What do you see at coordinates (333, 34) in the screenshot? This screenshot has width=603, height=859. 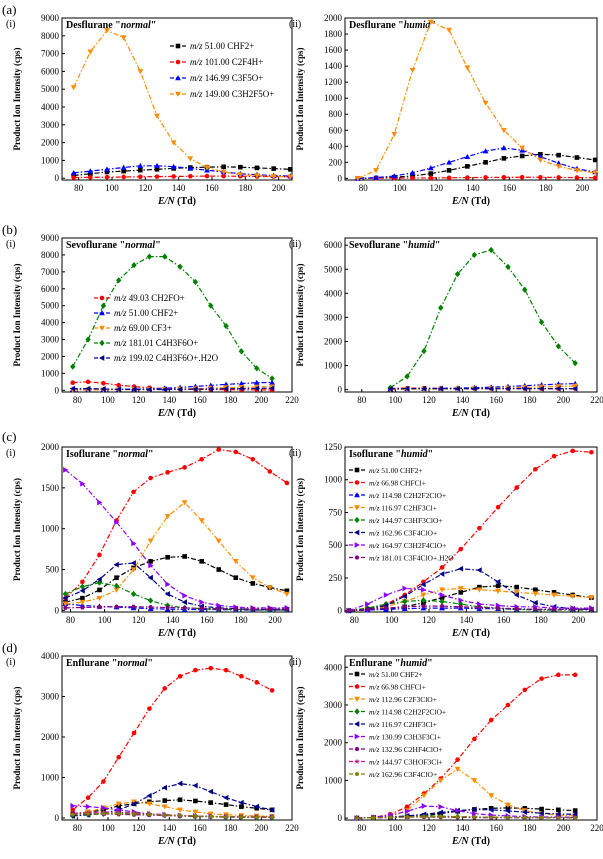 I see `y-tick-label: 1800` at bounding box center [333, 34].